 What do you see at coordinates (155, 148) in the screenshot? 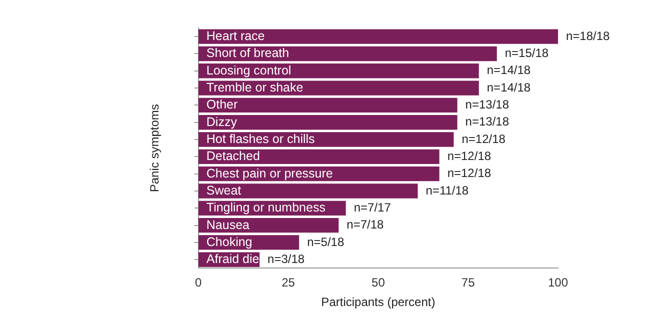
I see `y-axis-title: Panic symptoms` at bounding box center [155, 148].